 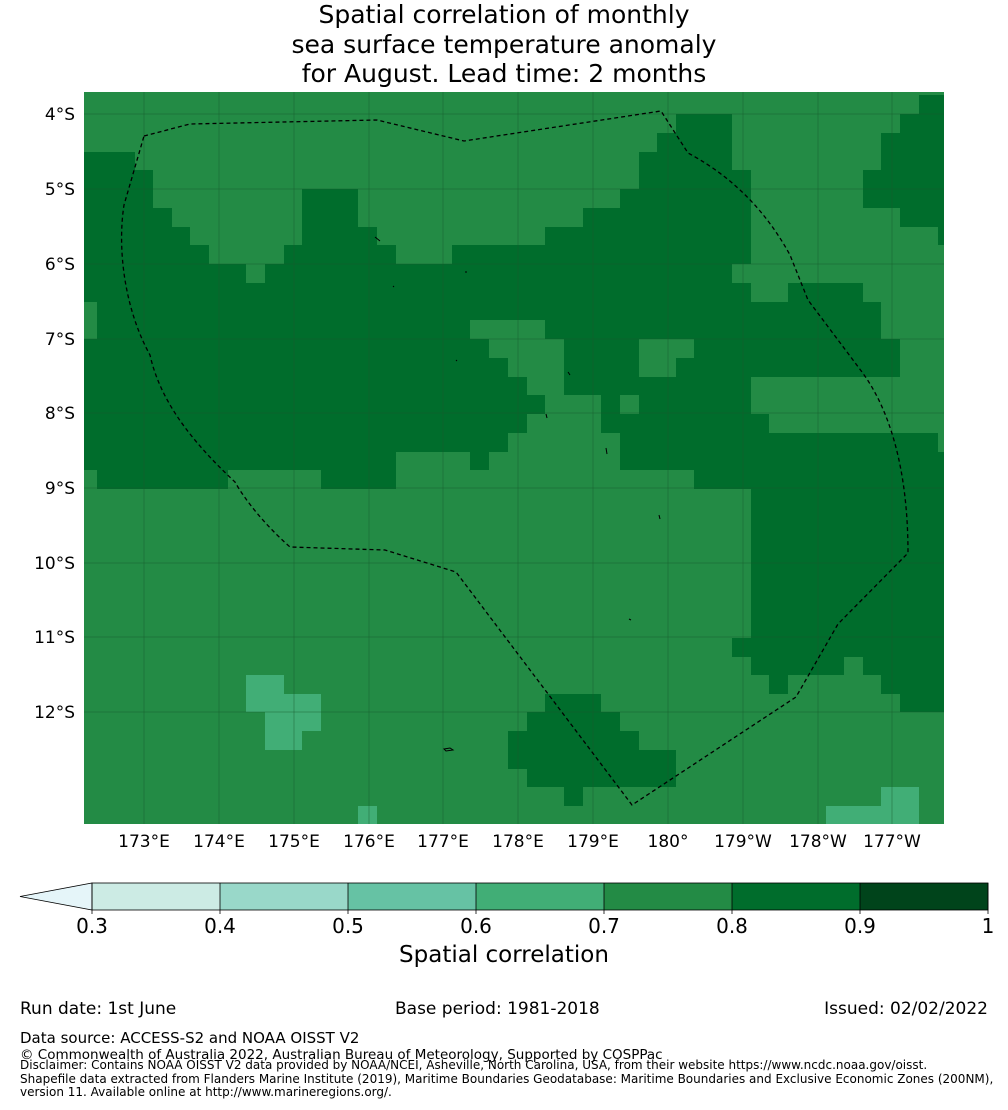 I want to click on colorbar-segments, so click(x=504, y=896).